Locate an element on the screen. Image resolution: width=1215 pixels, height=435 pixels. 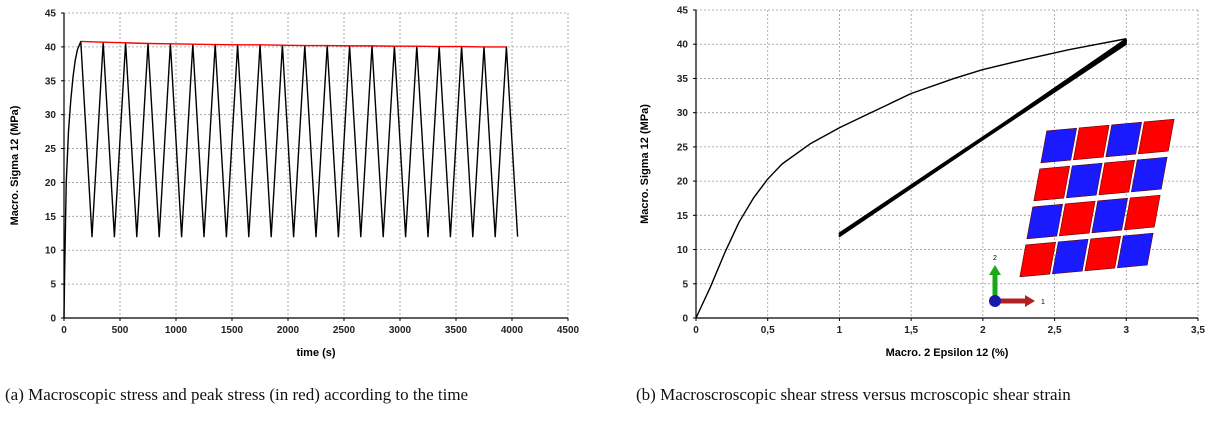
axis-2-label: 2 is located at coordinates (995, 258).